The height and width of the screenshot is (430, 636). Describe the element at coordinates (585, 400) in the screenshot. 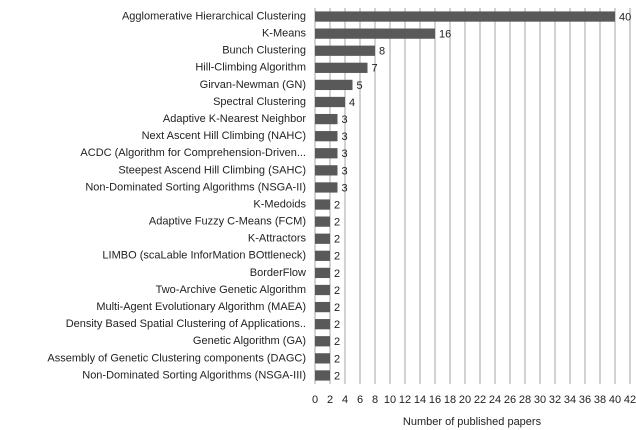

I see `x-tick-label: 36` at that location.